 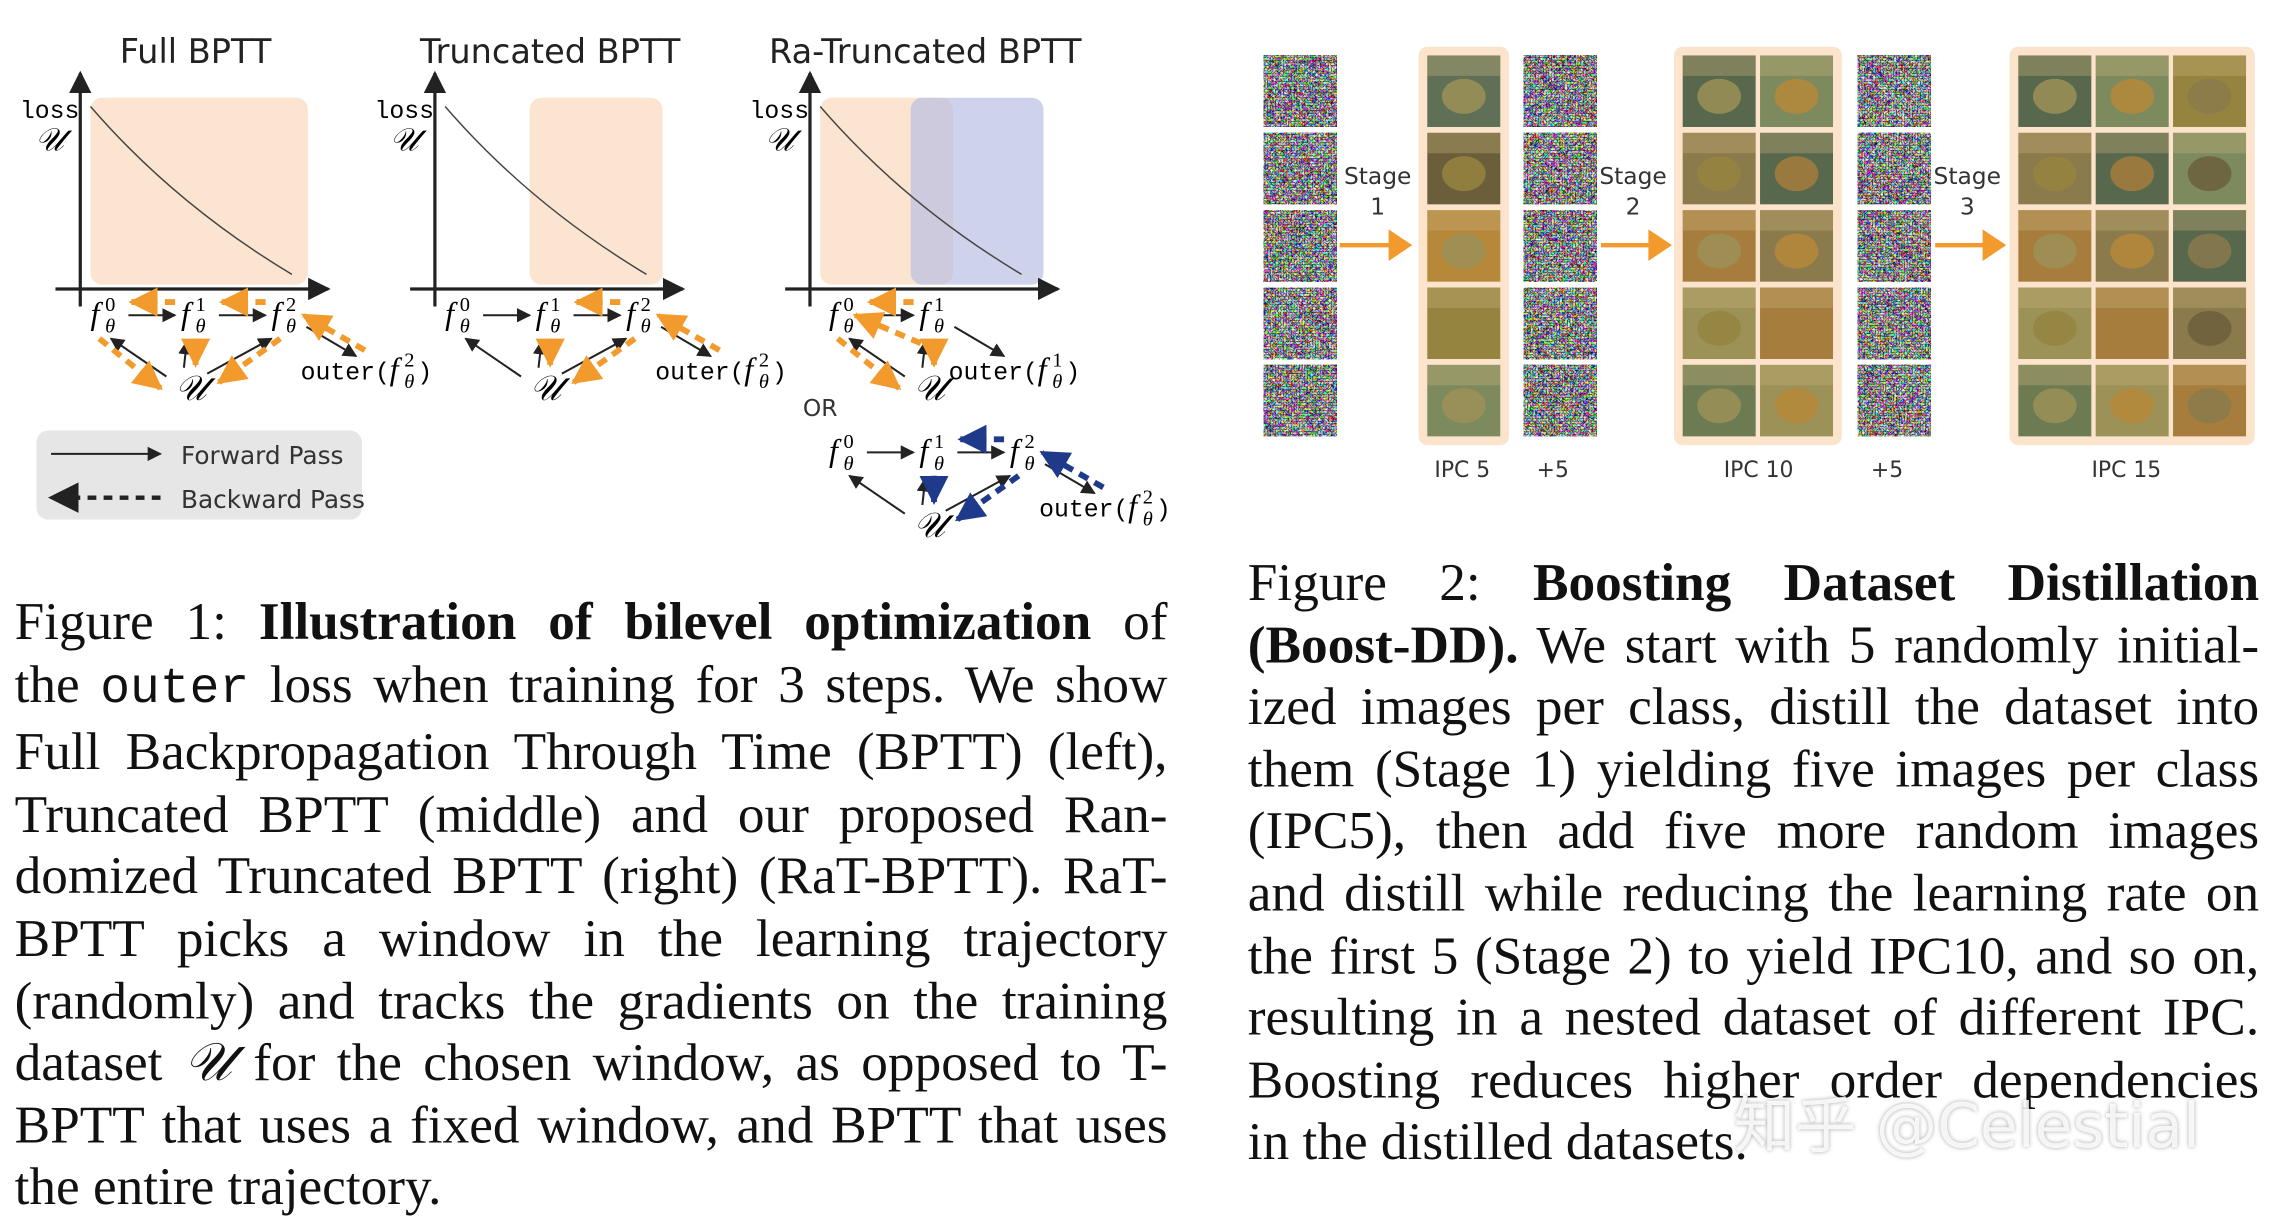 I want to click on legend-box, so click(x=199, y=475).